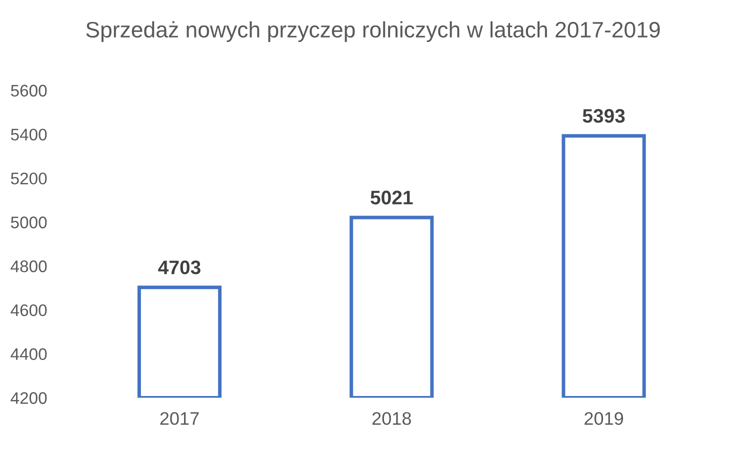 Image resolution: width=746 pixels, height=452 pixels. I want to click on y-tick-label: 4400, so click(28, 354).